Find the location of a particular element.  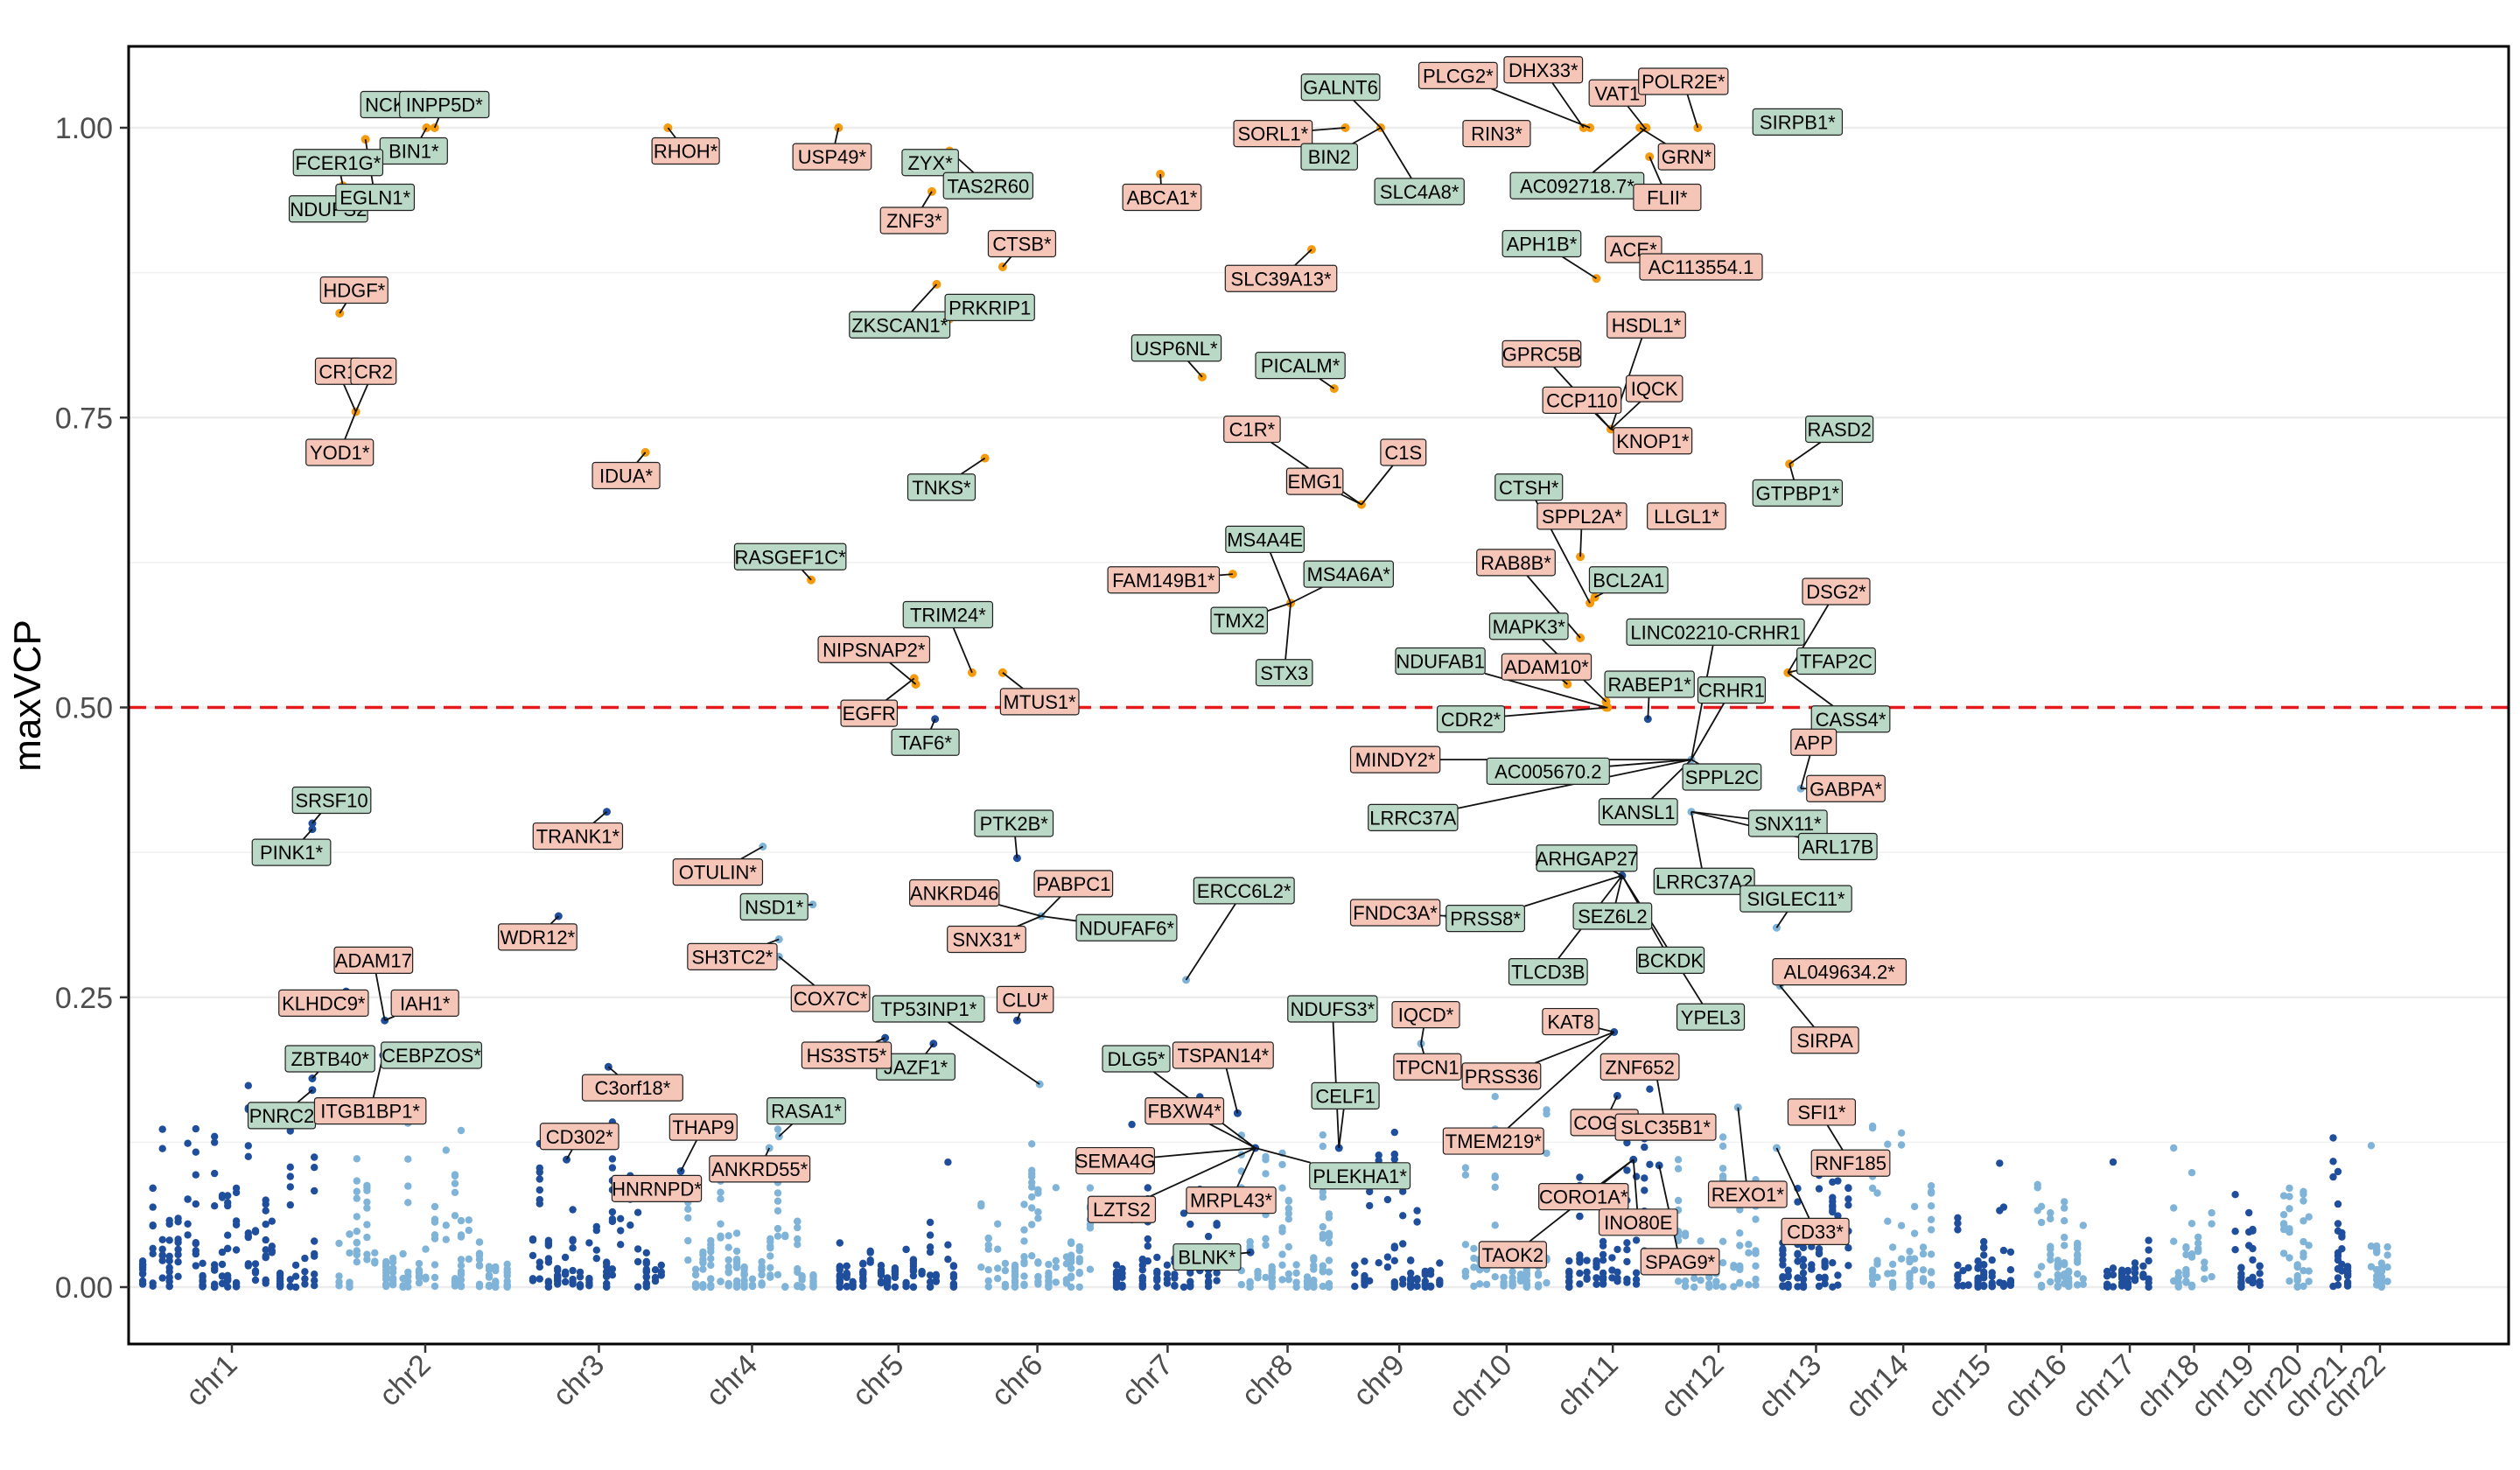

gene-label: PLEKHA1* is located at coordinates (1359, 1176).